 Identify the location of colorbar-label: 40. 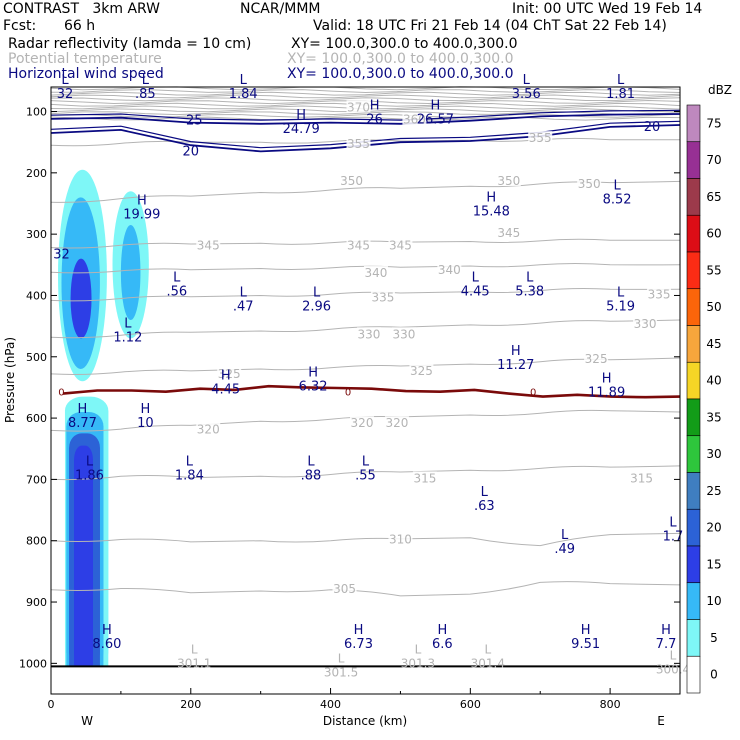
(713, 381).